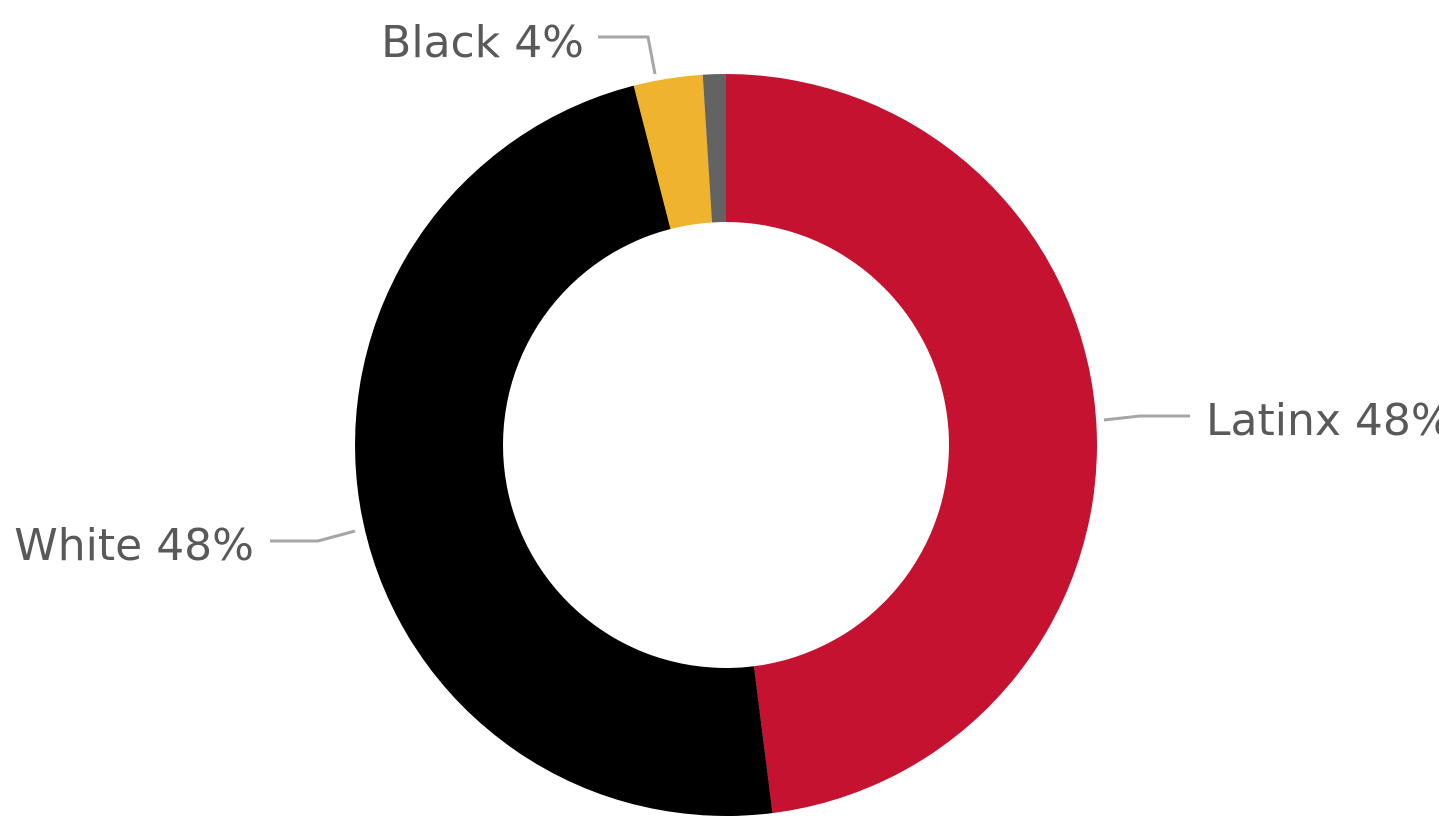 This screenshot has width=1439, height=816. I want to click on leader-line-latinx, so click(1147, 418).